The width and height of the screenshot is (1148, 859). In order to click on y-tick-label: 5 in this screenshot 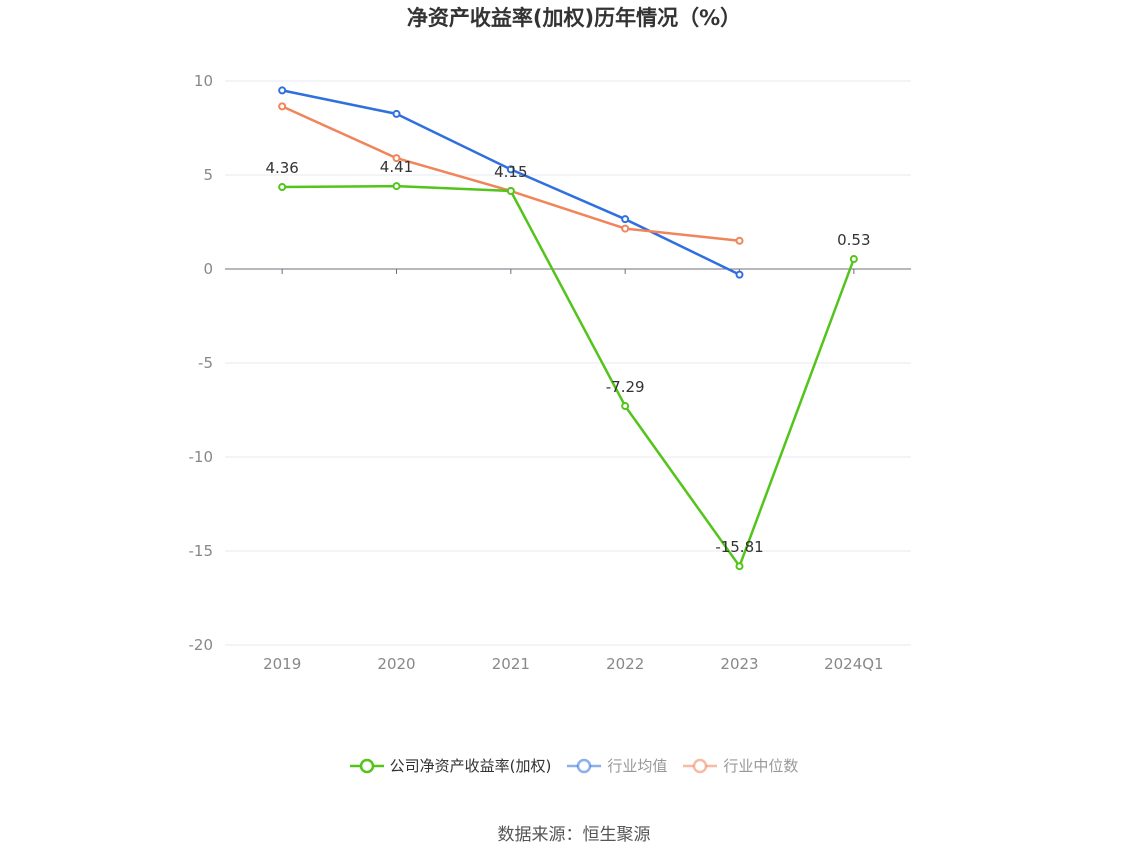, I will do `click(208, 175)`.